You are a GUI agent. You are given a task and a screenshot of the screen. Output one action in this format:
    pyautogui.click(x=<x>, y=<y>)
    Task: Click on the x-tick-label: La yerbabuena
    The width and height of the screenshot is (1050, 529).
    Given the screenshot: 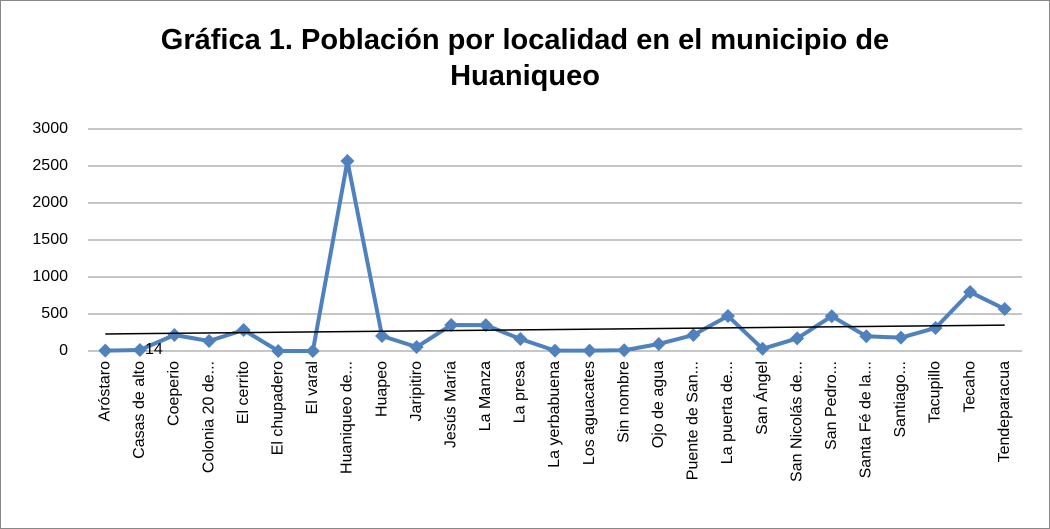 What is the action you would take?
    pyautogui.click(x=554, y=414)
    